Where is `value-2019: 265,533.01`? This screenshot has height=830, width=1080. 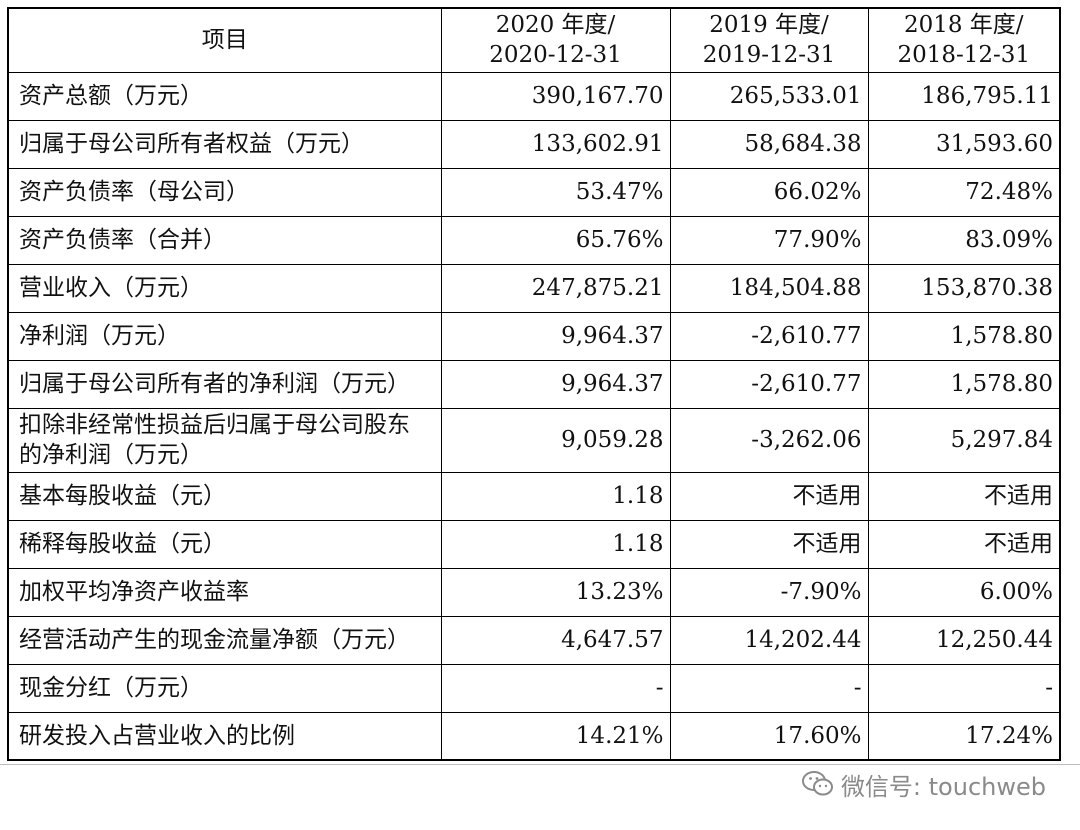
value-2019: 265,533.01 is located at coordinates (769, 96).